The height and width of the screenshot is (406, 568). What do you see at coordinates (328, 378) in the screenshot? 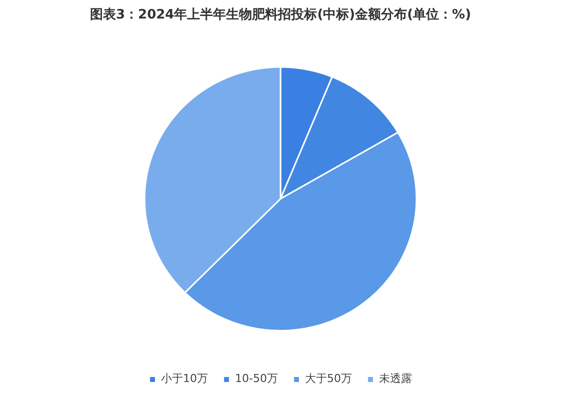
I see `legend-label: 大于50万` at bounding box center [328, 378].